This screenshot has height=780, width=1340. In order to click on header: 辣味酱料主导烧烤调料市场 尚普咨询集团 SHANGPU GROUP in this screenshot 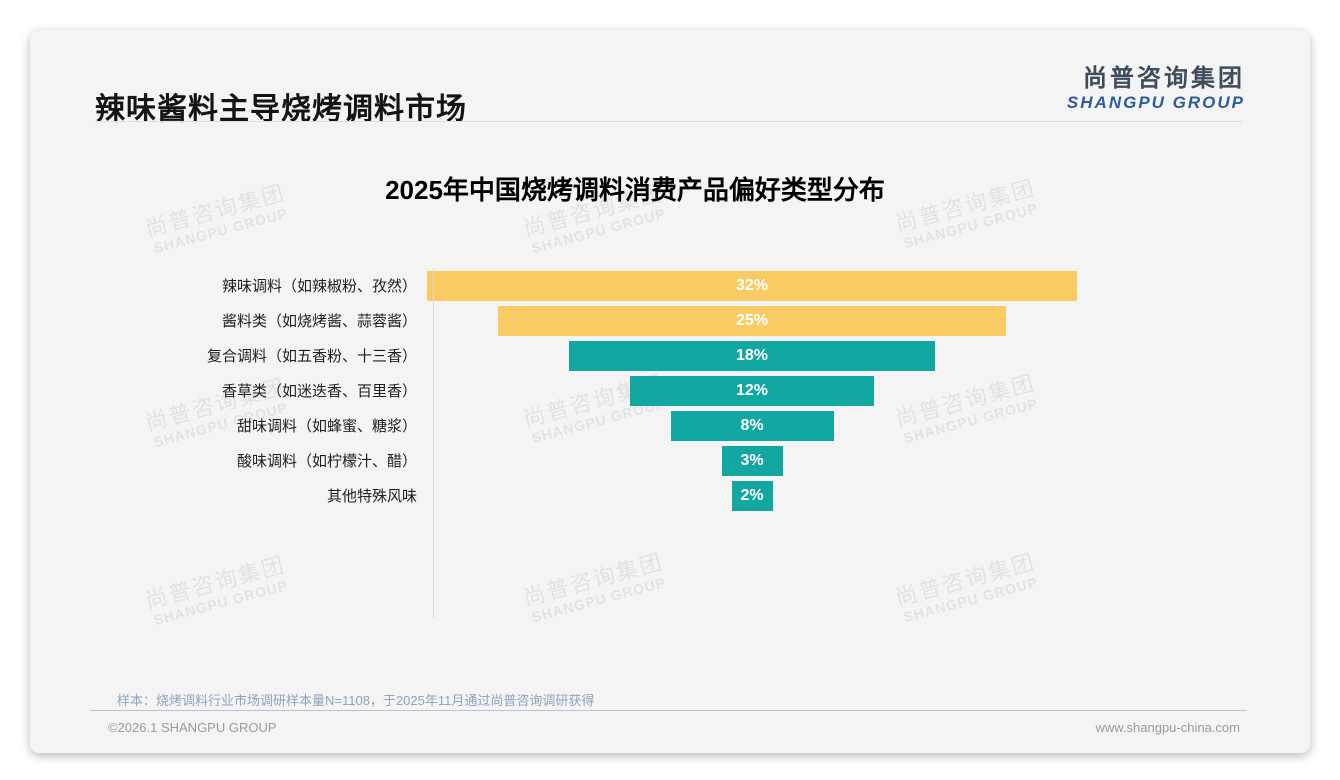, I will do `click(670, 96)`.